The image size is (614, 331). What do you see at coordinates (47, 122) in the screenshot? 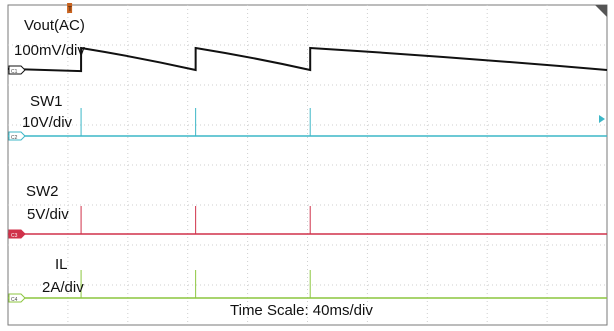
I see `ch2-scale-label: 10V/div` at bounding box center [47, 122].